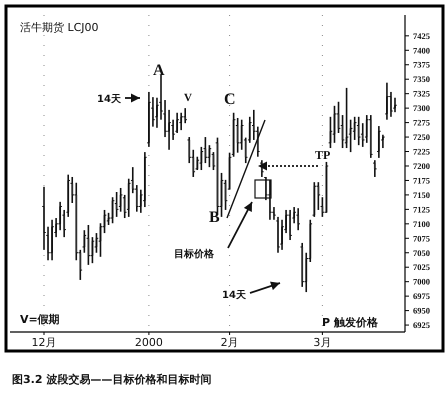  I want to click on annotation: C, so click(230, 99).